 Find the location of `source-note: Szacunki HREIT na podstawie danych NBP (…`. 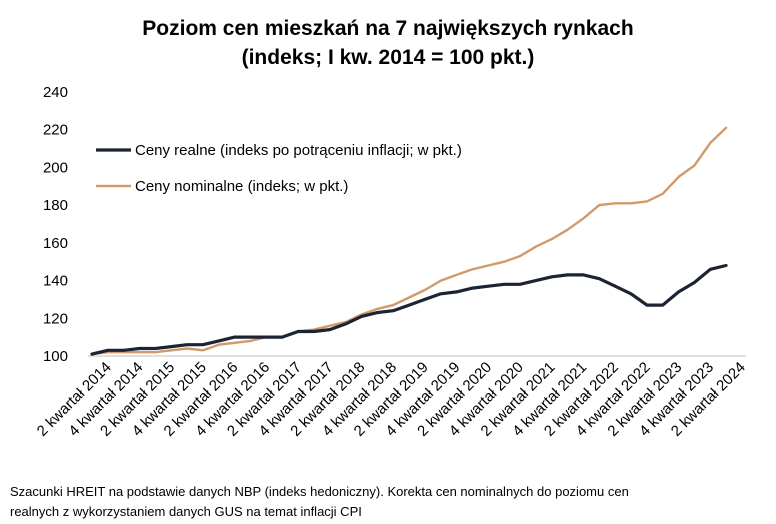

source-note: Szacunki HREIT na podstawie danych NBP (… is located at coordinates (390, 502).